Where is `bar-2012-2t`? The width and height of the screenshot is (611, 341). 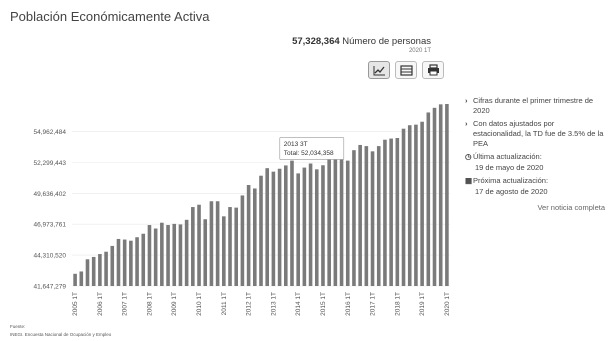
bar-2012-2t is located at coordinates (255, 237).